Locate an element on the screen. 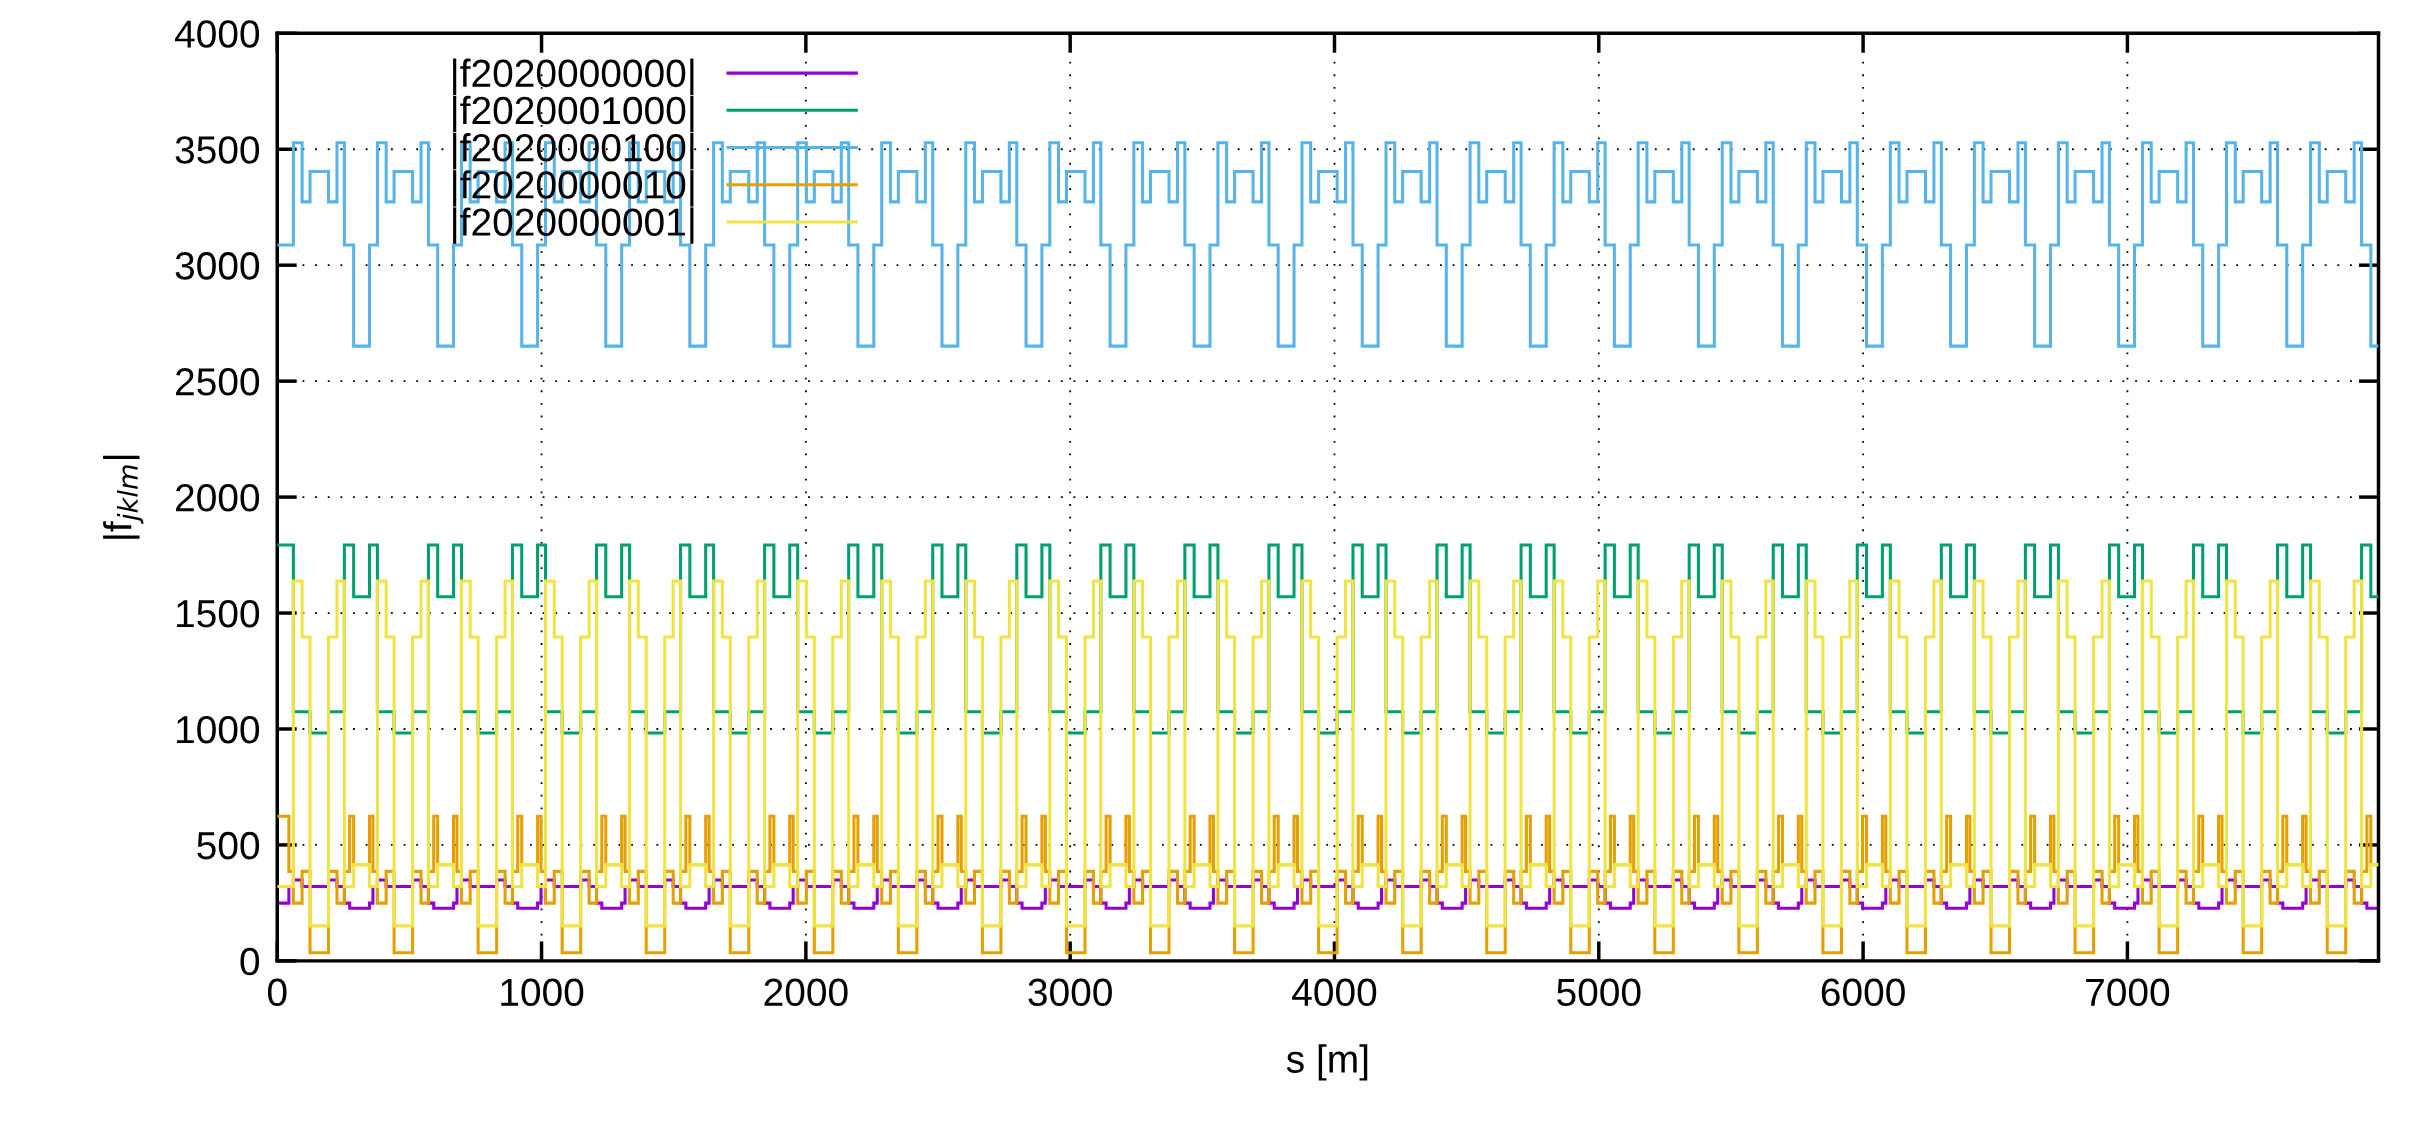  y-axis-title: |f$_{jklm}$| is located at coordinates (123, 497).